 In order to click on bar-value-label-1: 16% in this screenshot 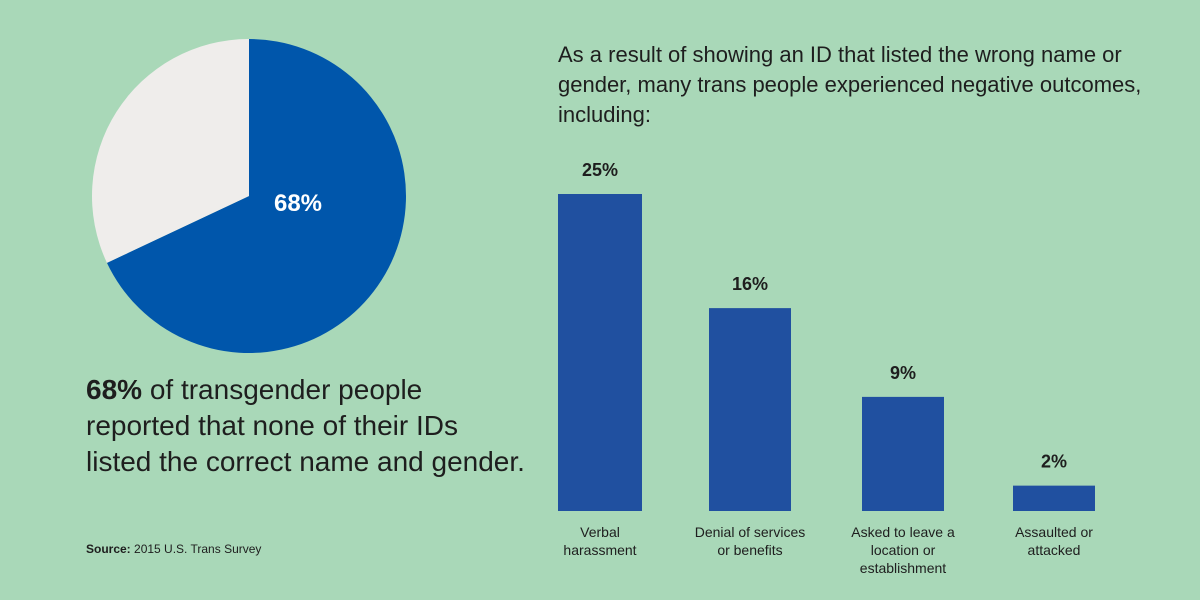, I will do `click(750, 284)`.